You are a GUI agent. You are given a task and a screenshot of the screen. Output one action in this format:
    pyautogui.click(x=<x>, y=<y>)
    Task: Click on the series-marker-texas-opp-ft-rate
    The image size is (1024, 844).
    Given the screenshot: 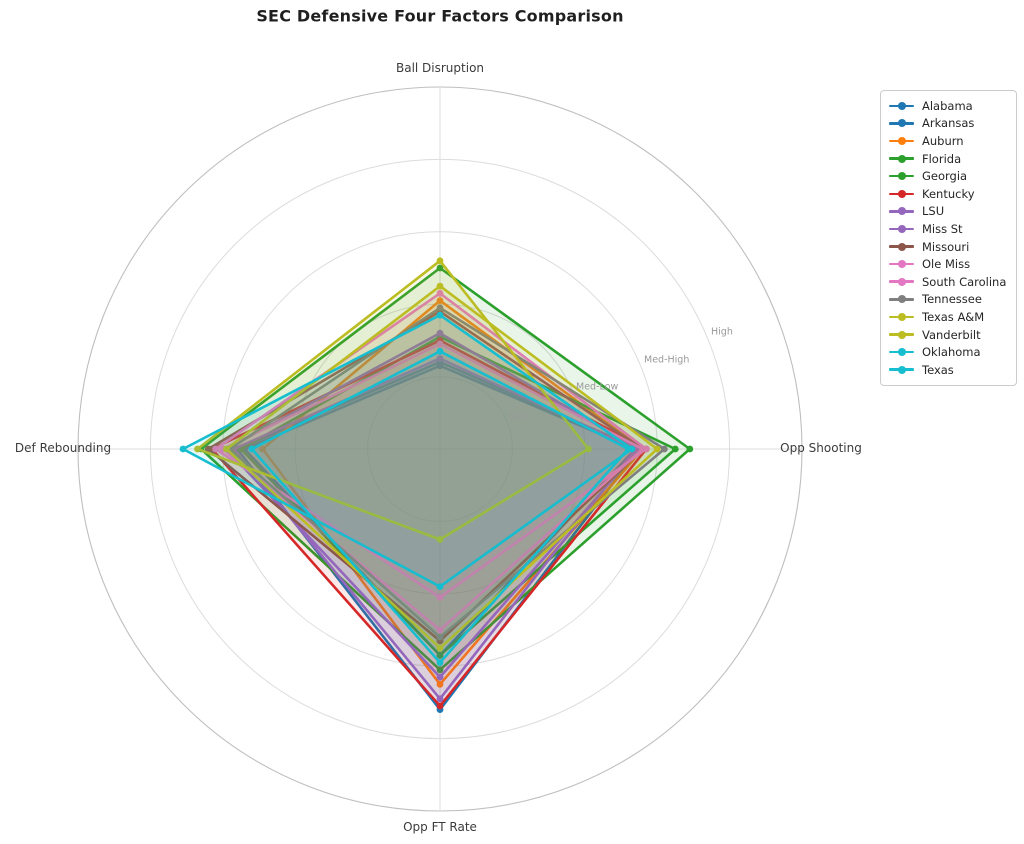 What is the action you would take?
    pyautogui.click(x=440, y=662)
    